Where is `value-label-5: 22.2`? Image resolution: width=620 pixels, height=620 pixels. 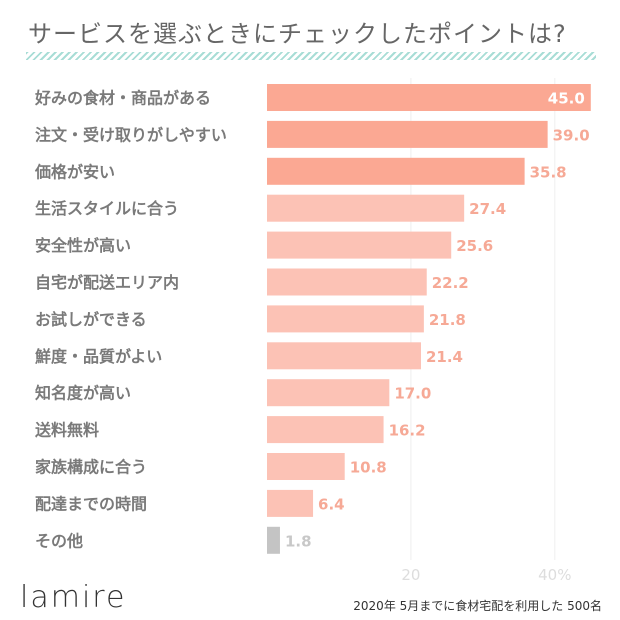
value-label-5: 22.2 is located at coordinates (450, 283).